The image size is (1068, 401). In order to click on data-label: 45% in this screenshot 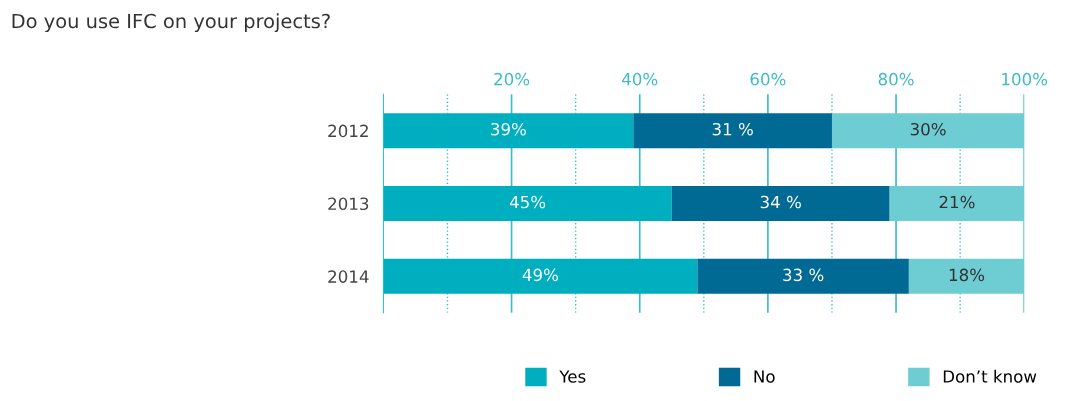, I will do `click(527, 202)`.